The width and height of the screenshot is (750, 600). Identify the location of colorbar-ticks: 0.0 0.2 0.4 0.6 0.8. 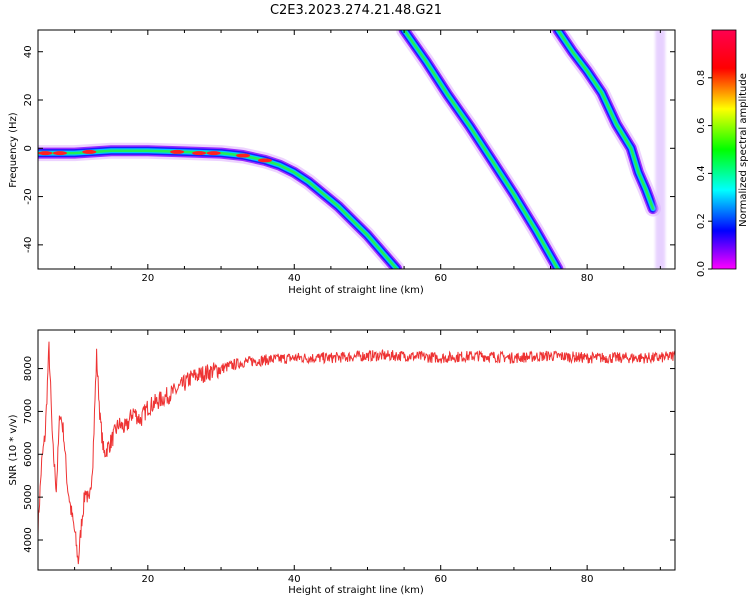
(704, 173).